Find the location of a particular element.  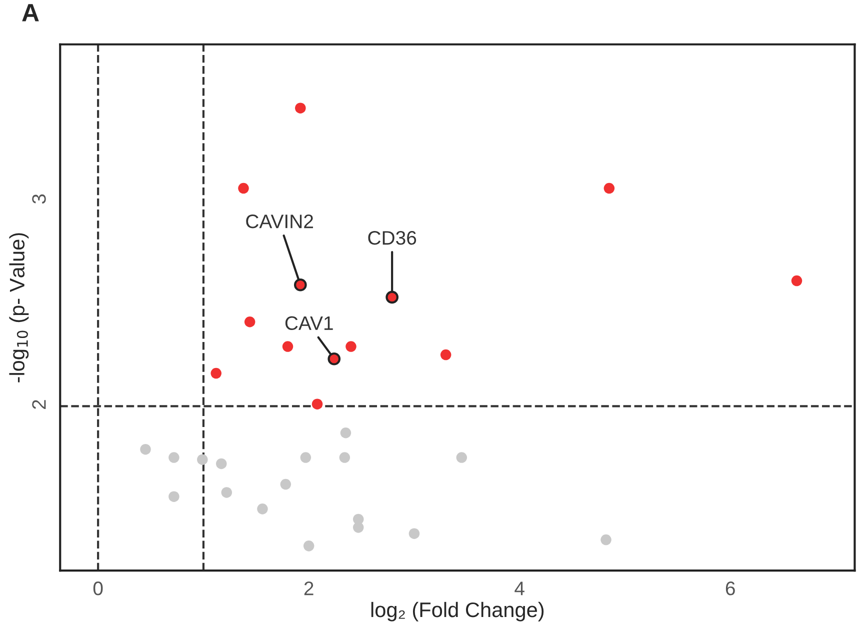

annotation: CD36 is located at coordinates (392, 237).